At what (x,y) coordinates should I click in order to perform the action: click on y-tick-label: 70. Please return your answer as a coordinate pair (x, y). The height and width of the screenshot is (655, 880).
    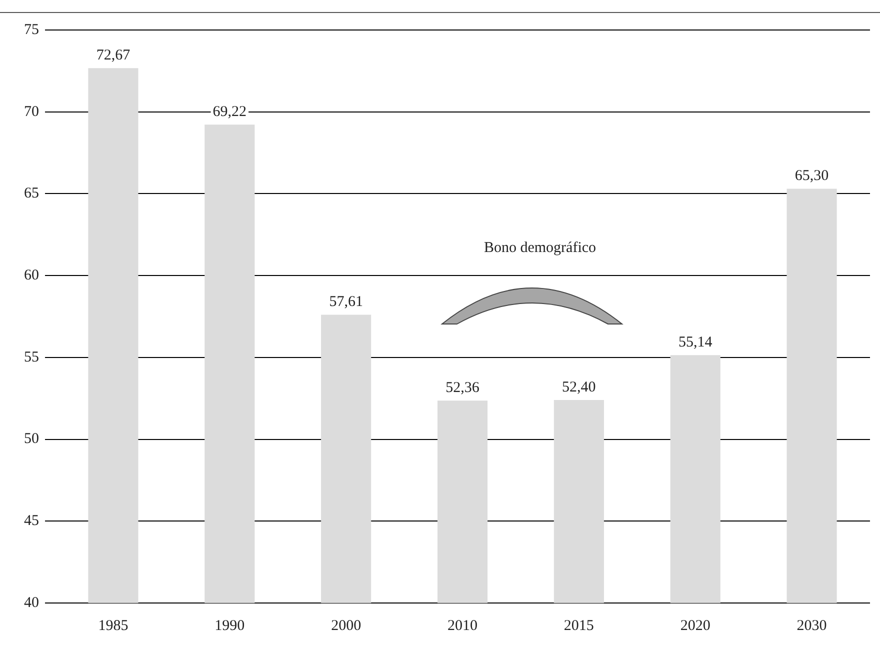
    Looking at the image, I should click on (31, 112).